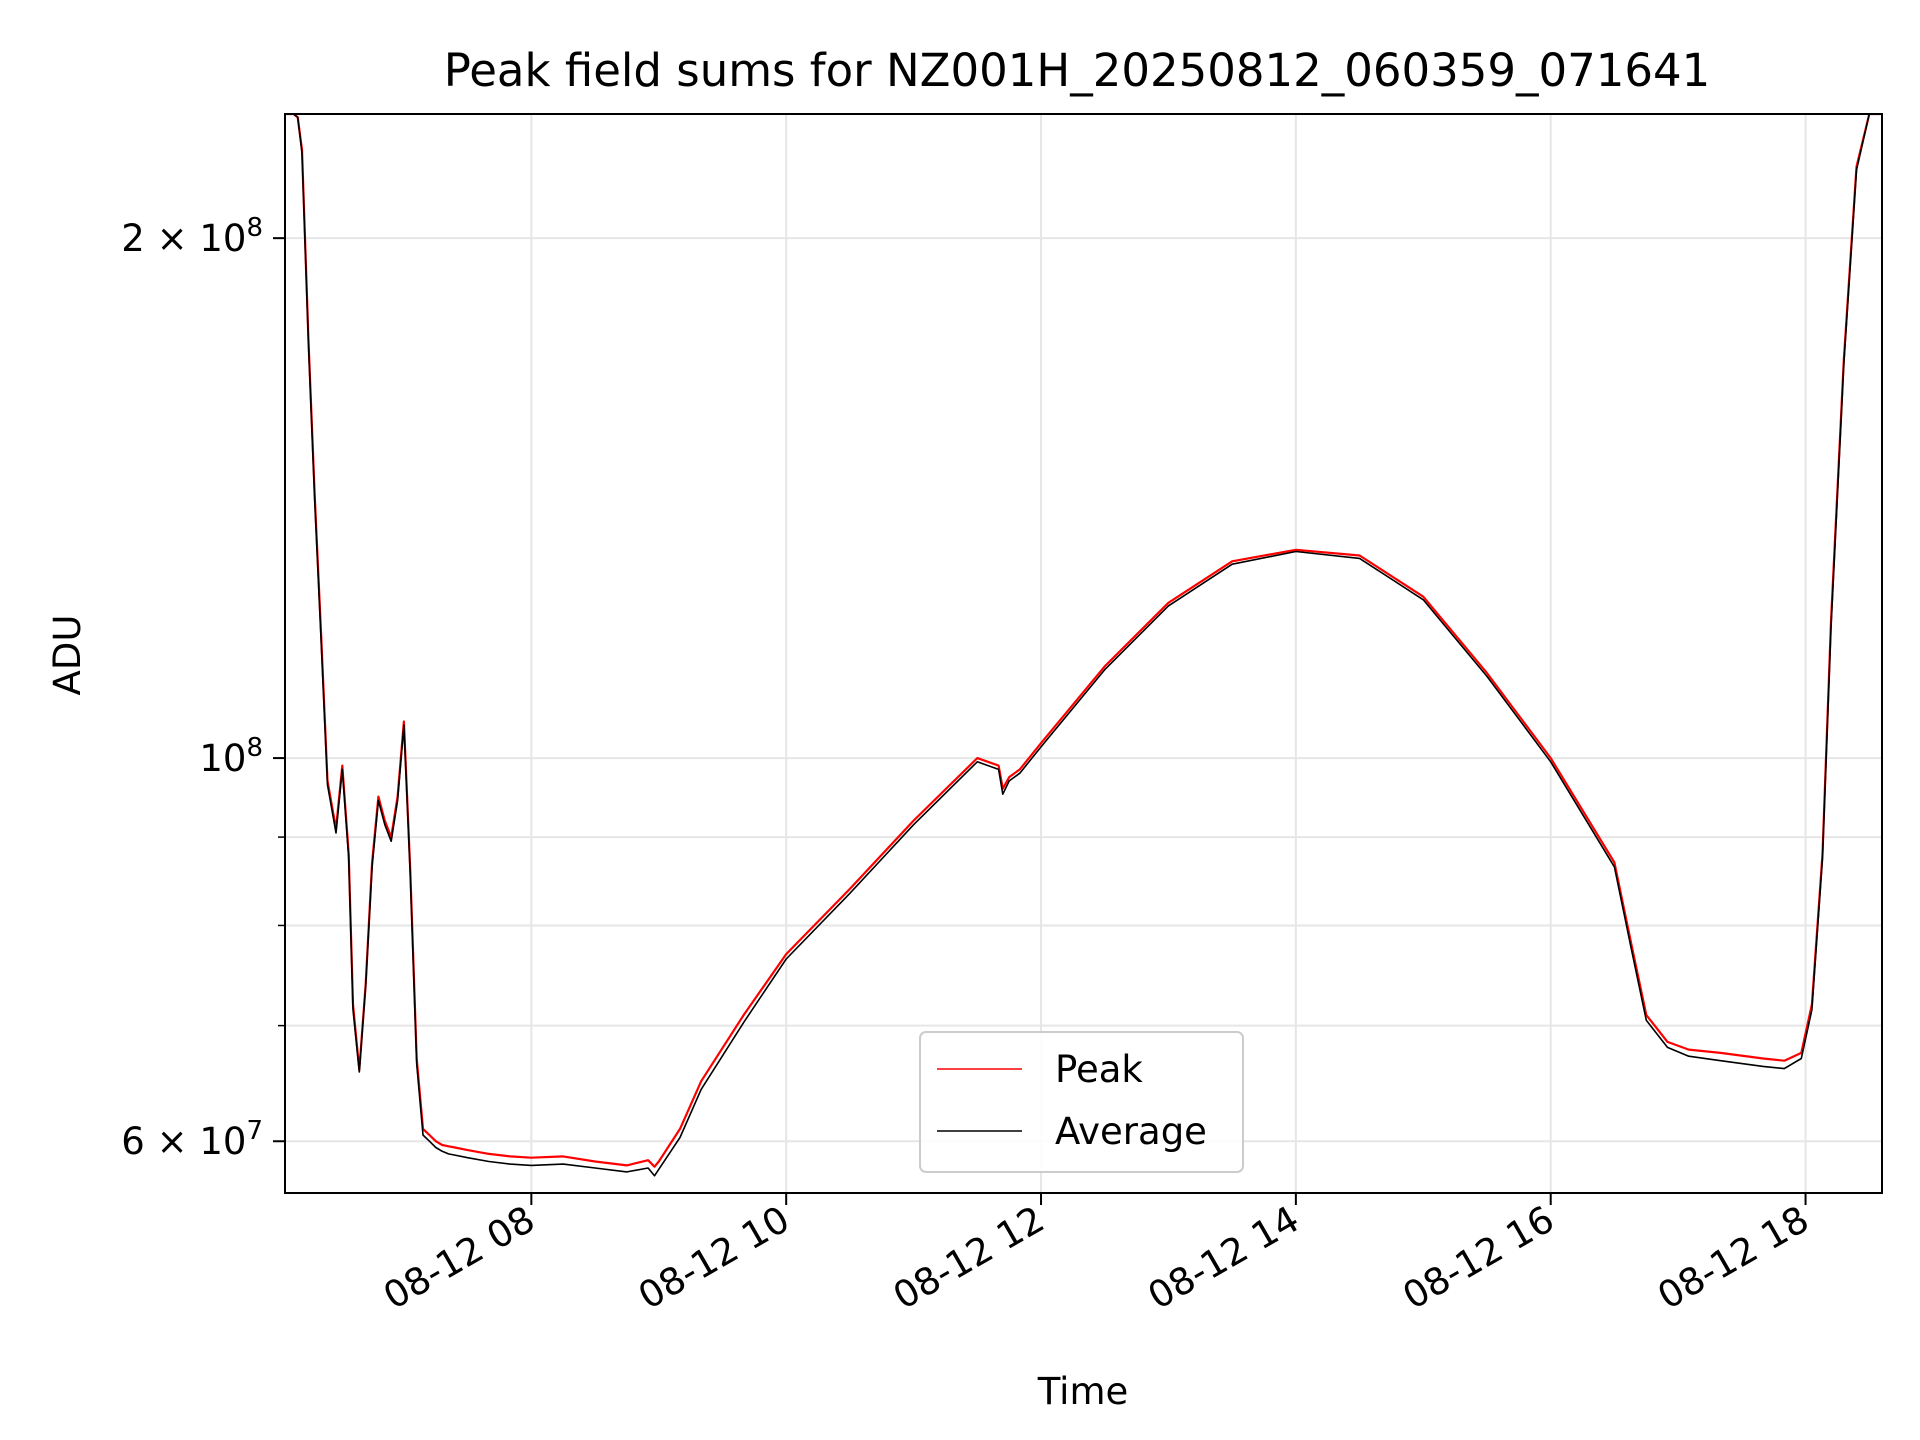 Image resolution: width=1920 pixels, height=1440 pixels. I want to click on legend-label-peak: Peak, so click(1099, 1069).